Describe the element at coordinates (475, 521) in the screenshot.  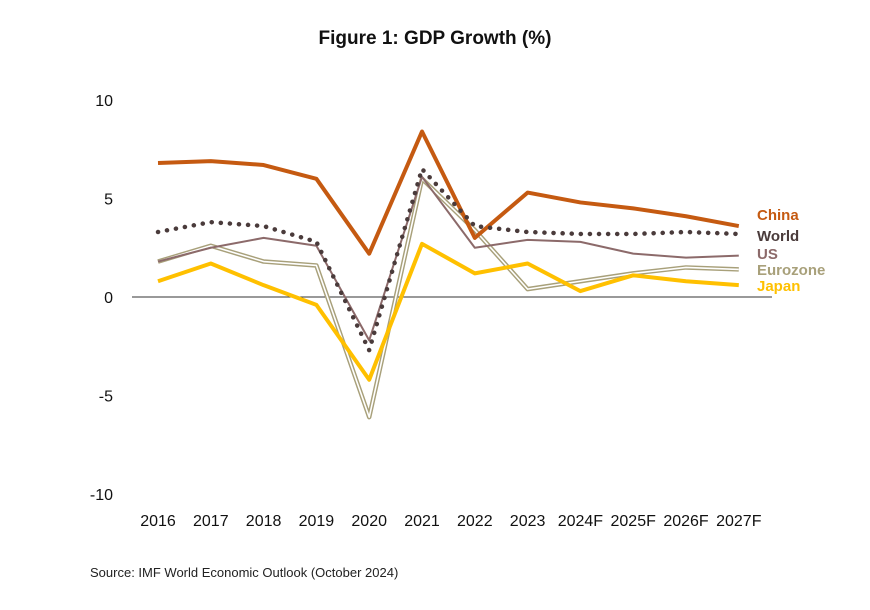
I see `x-tick-label: 2022` at that location.